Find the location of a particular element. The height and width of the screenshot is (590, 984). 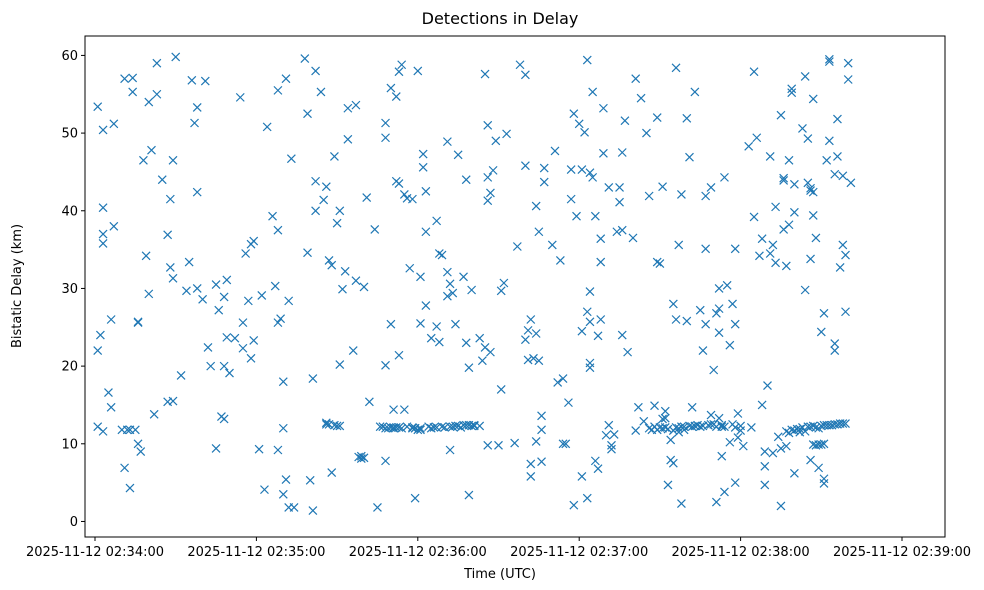

y-tick-label: 10 is located at coordinates (69, 444).